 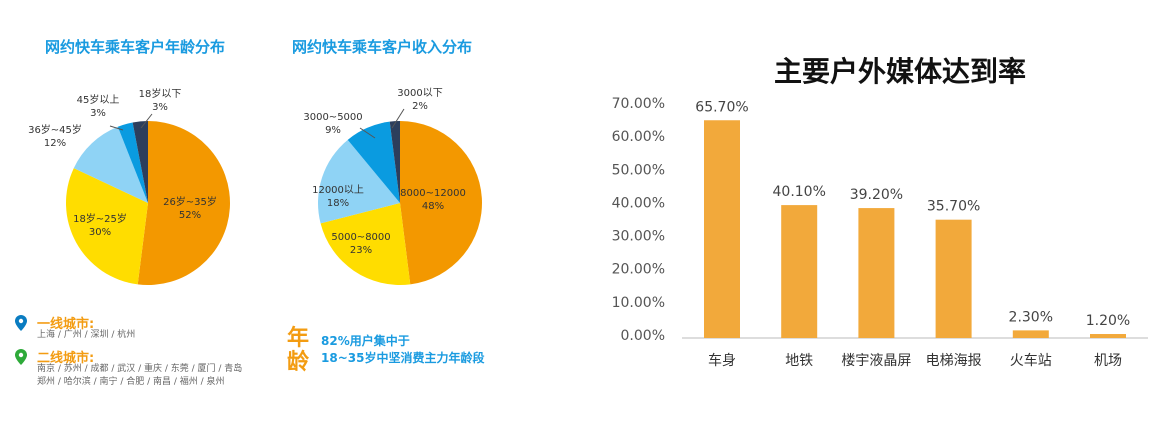 What do you see at coordinates (638, 237) in the screenshot?
I see `y-tick-label: 30.00%` at bounding box center [638, 237].